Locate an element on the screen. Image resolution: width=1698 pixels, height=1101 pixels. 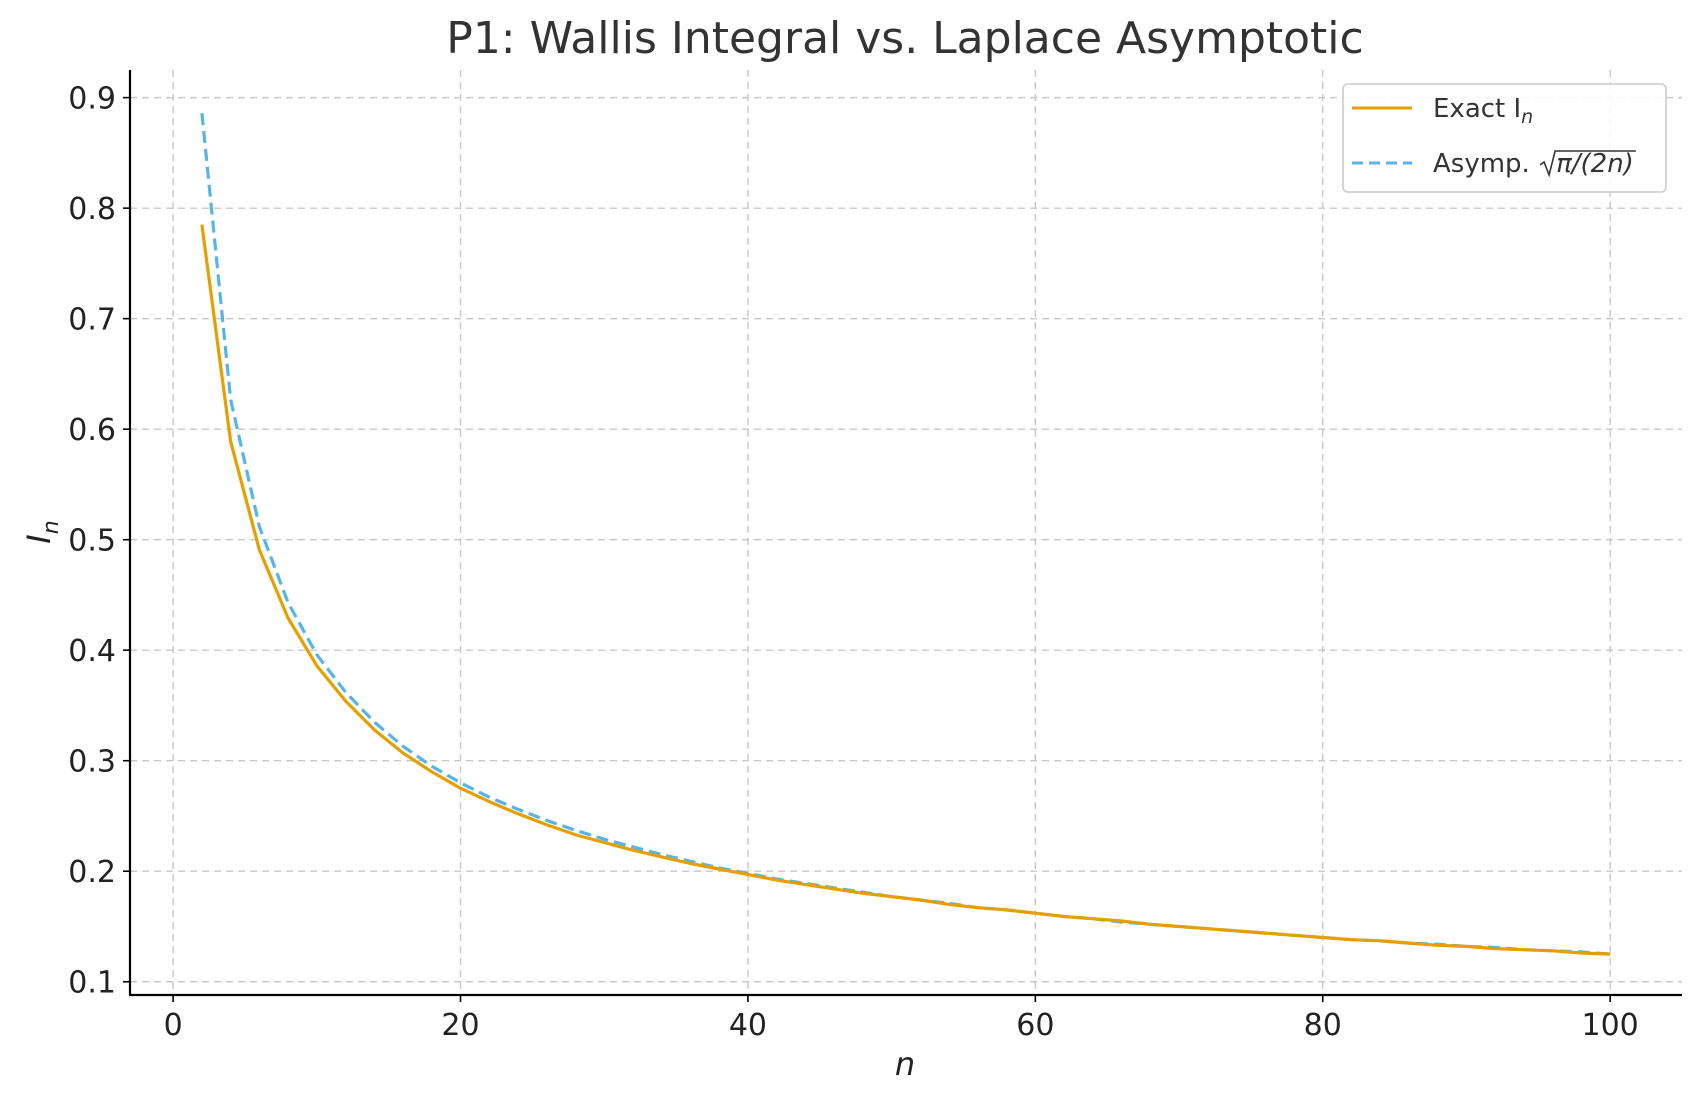
y-tick-label: 0.3 is located at coordinates (92, 762).